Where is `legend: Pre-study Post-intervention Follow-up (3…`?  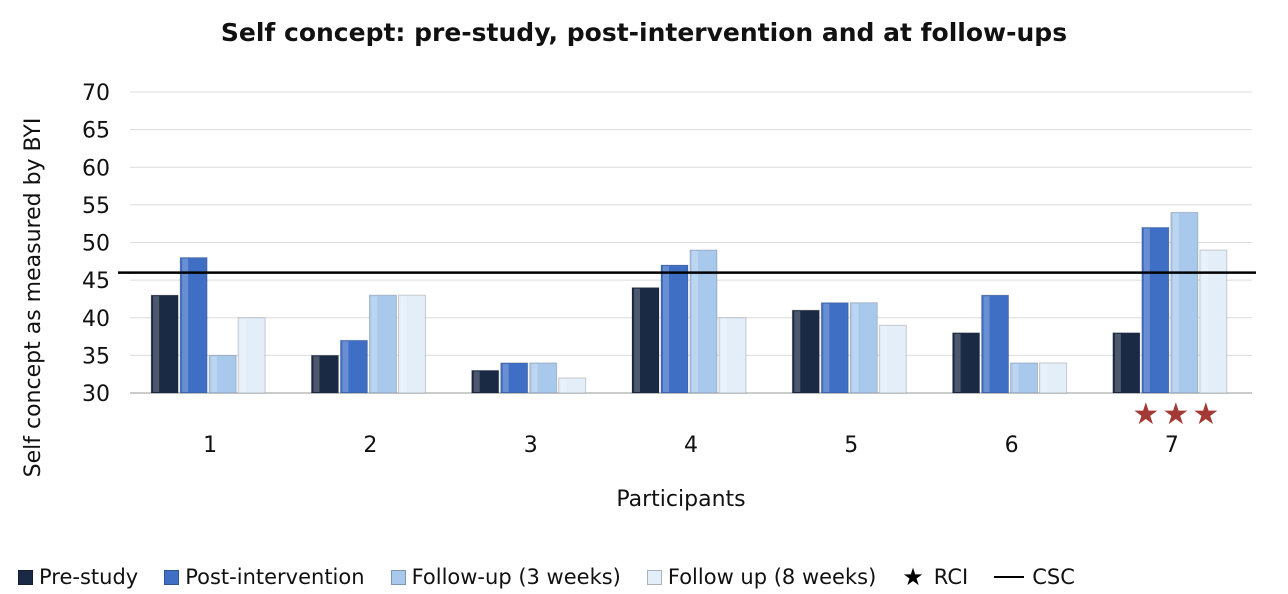 legend: Pre-study Post-intervention Follow-up (3… is located at coordinates (559, 577).